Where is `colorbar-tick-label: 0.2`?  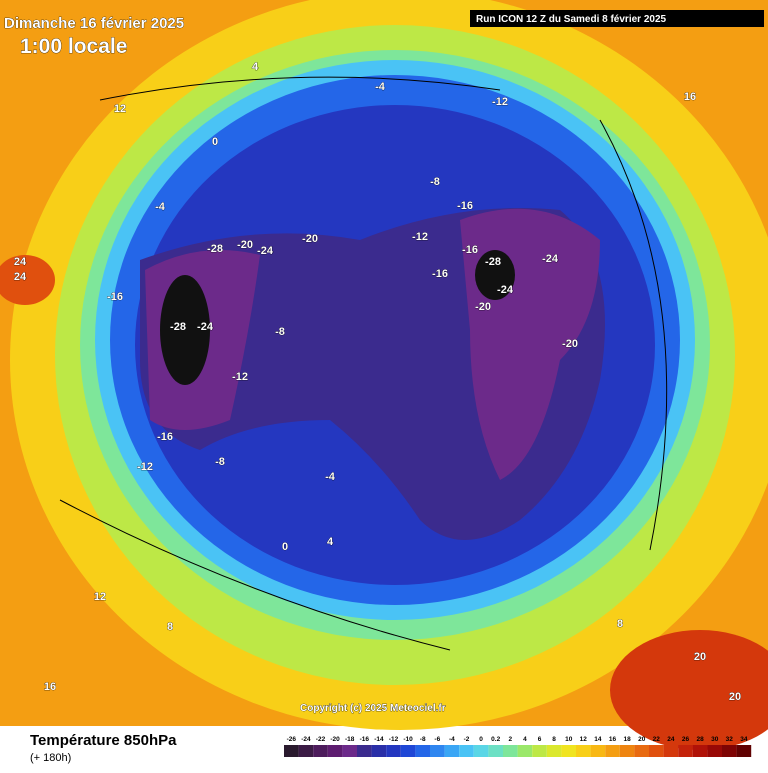
colorbar-tick-label: 0.2 is located at coordinates (495, 739).